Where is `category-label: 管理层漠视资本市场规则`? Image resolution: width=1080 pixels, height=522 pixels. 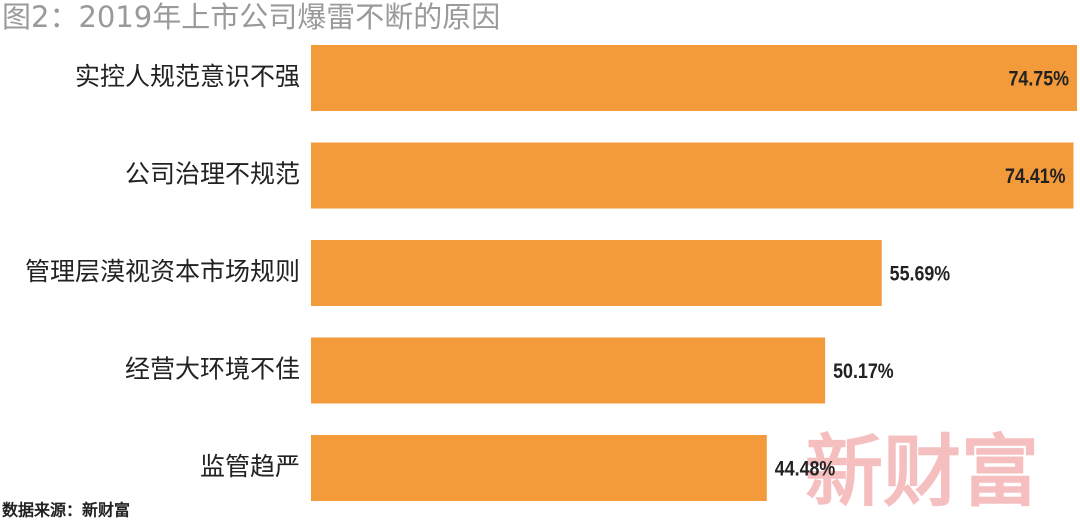 category-label: 管理层漠视资本市场规则 is located at coordinates (162, 271).